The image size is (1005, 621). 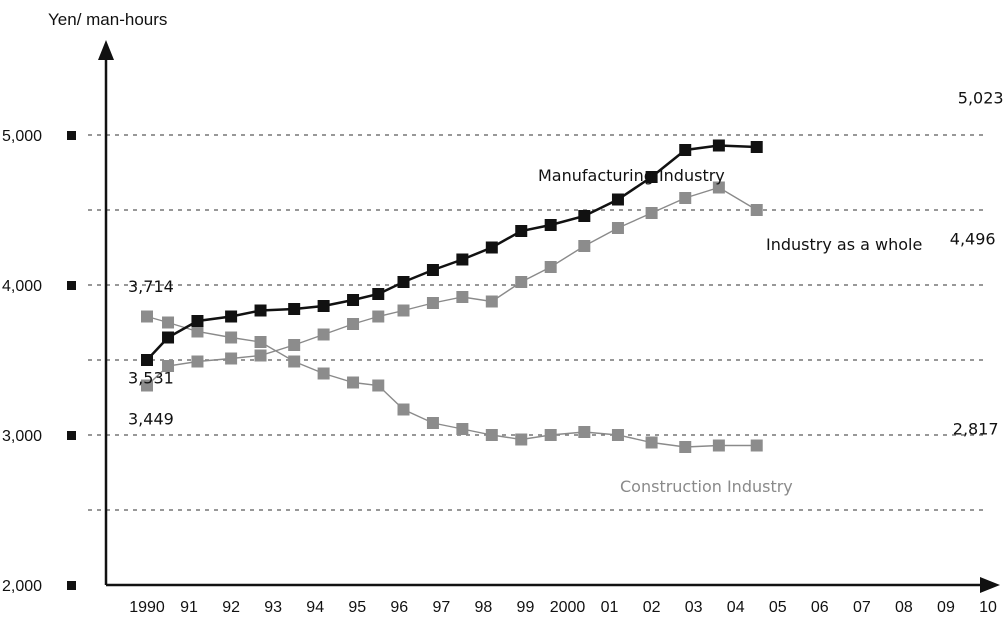 What do you see at coordinates (22, 586) in the screenshot?
I see `y-tick-label: 2,000` at bounding box center [22, 586].